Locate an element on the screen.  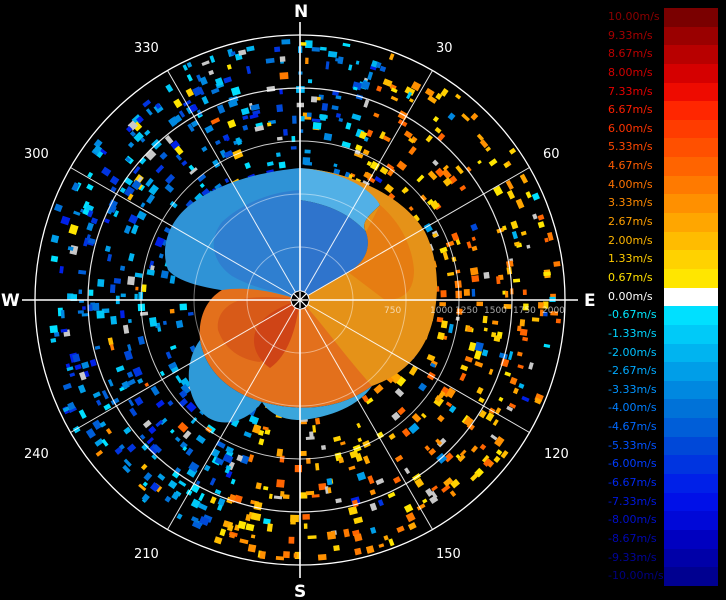
colorbar-label: 7.33m/s is located at coordinates (630, 91).